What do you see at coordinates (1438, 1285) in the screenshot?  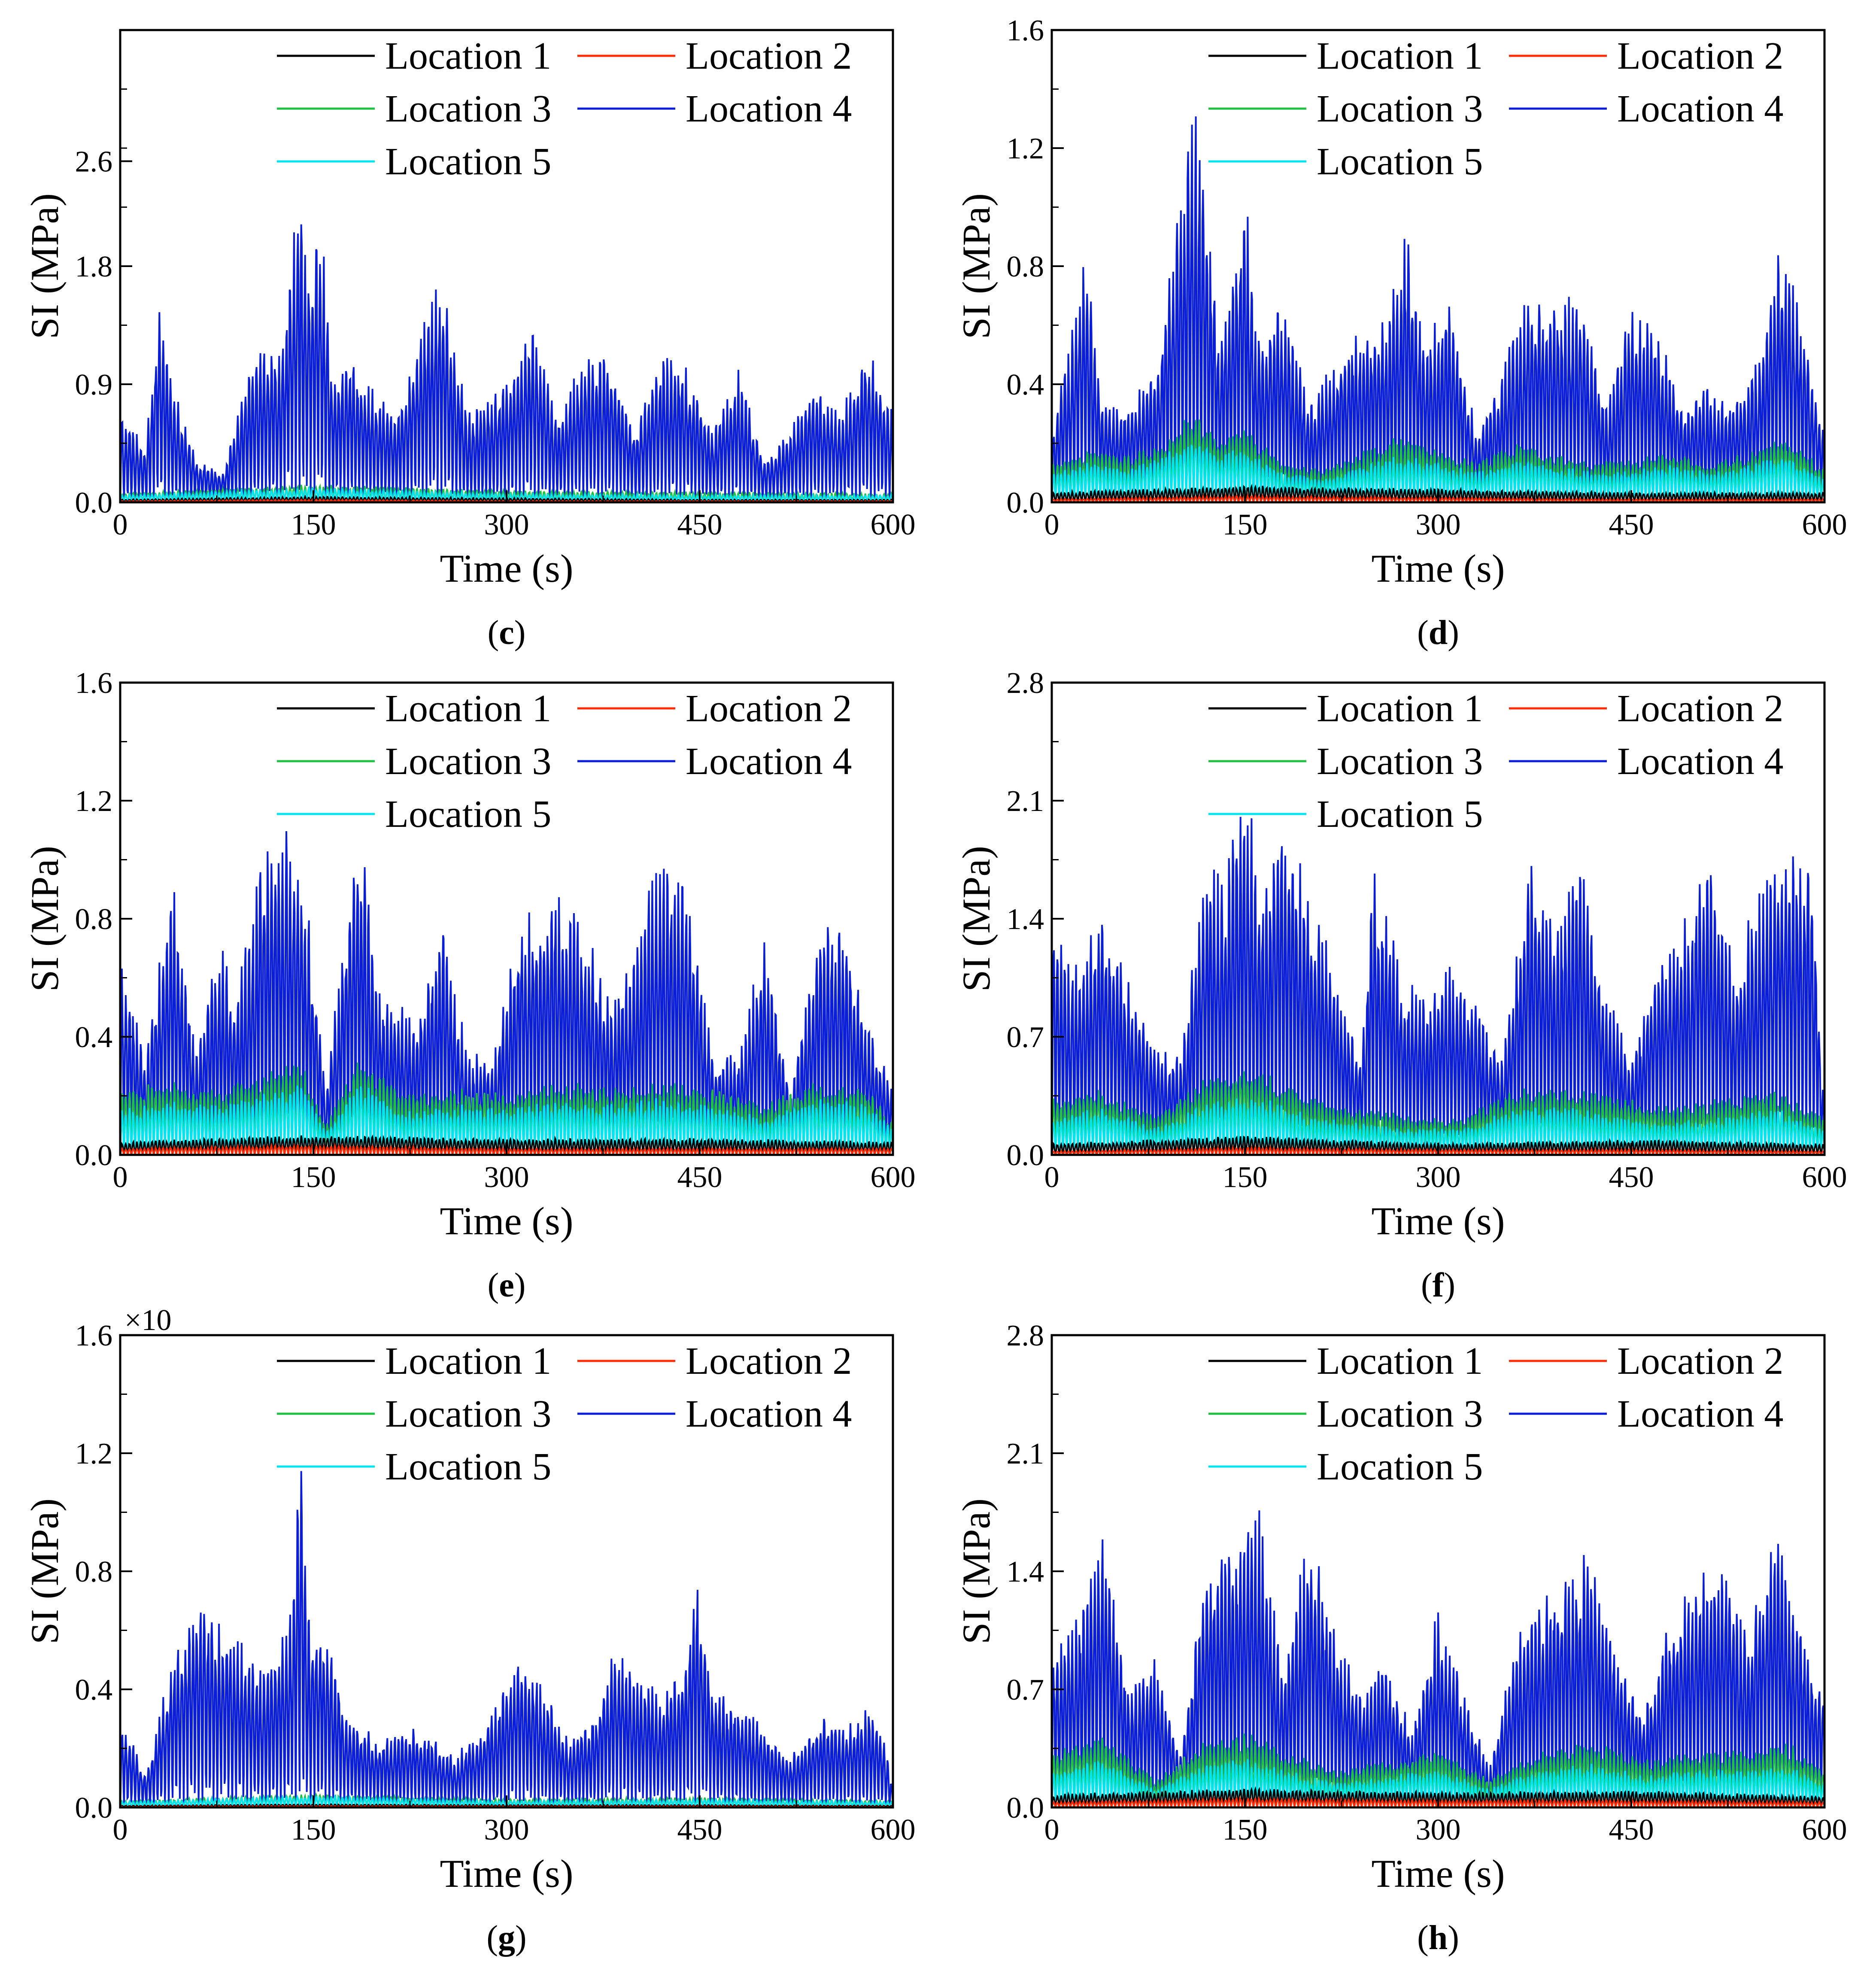 I see `panel-label: (f)` at bounding box center [1438, 1285].